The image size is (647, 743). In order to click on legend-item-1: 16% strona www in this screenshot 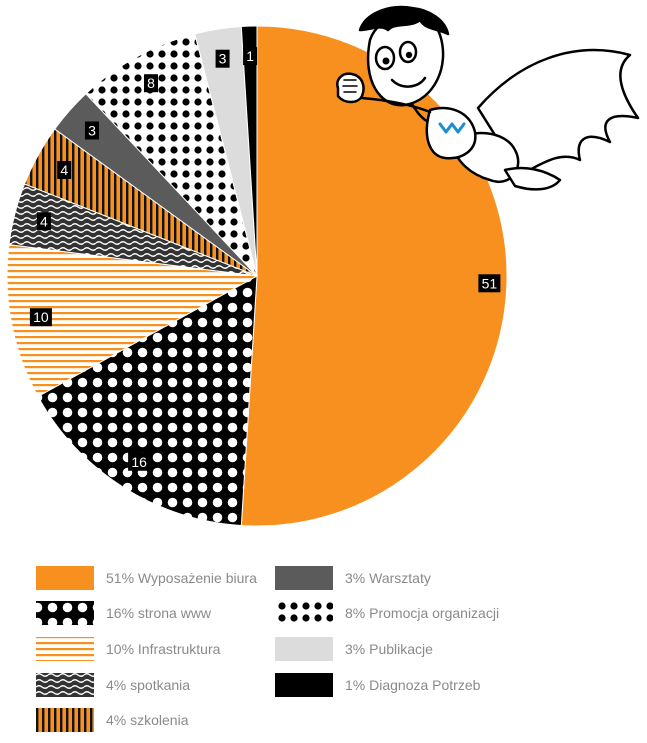, I will do `click(124, 613)`.